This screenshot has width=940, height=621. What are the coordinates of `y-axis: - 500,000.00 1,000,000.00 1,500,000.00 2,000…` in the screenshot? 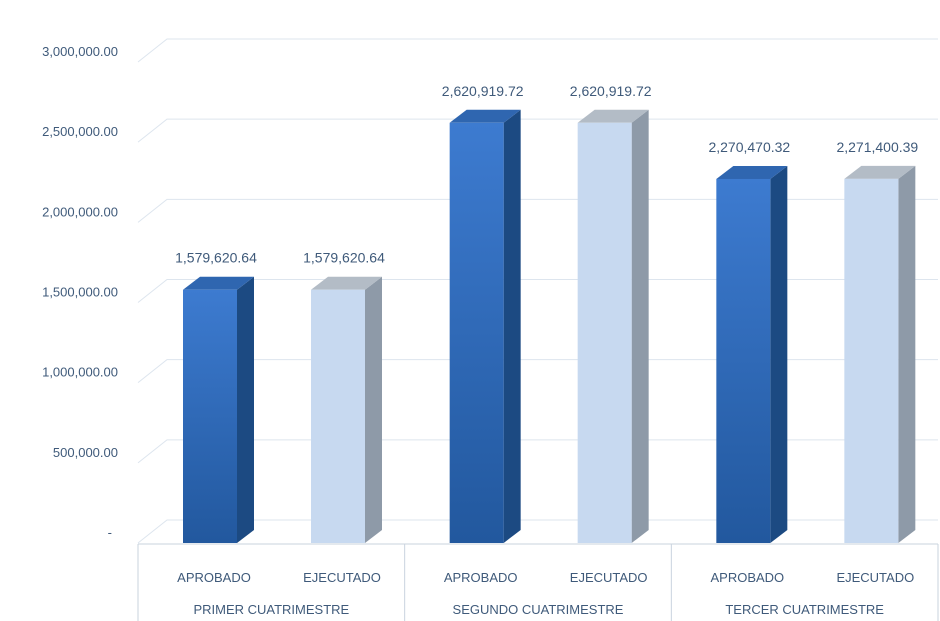 It's located at (80, 292).